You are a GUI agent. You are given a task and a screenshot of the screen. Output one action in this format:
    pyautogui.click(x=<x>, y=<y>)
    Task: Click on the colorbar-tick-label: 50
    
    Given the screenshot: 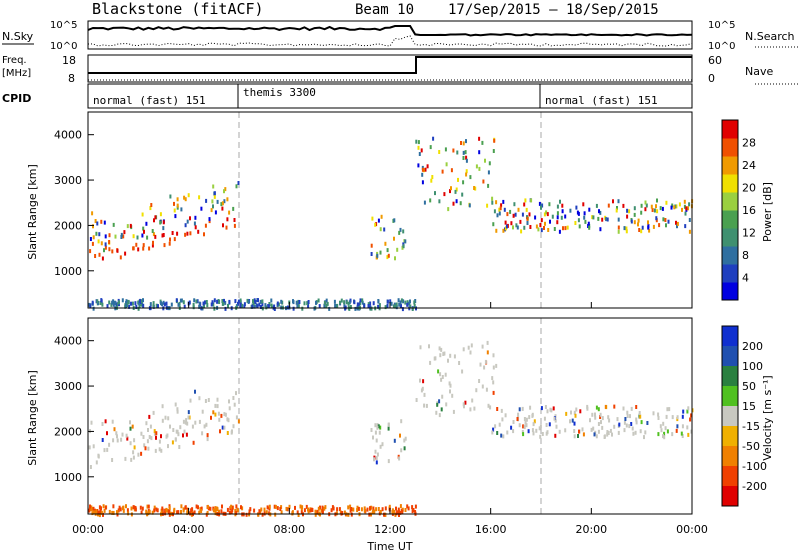 What is the action you would take?
    pyautogui.click(x=749, y=386)
    